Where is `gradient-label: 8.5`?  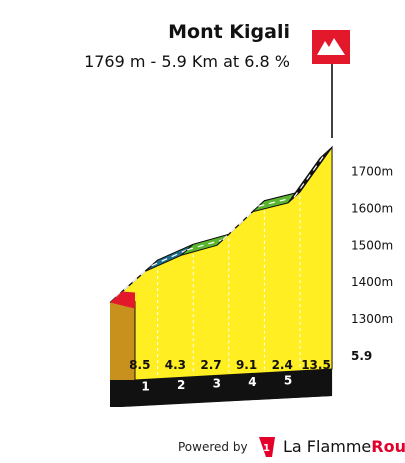 gradient-label: 8.5 is located at coordinates (139, 365).